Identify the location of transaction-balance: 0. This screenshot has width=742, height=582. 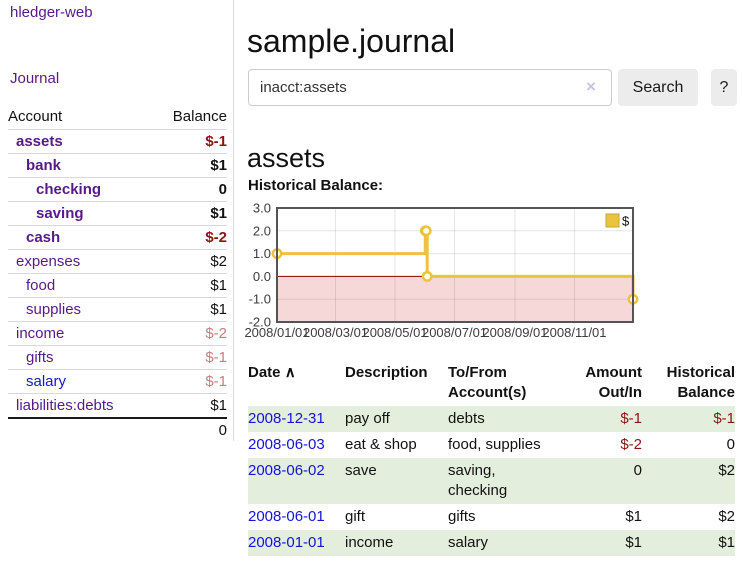
(730, 444).